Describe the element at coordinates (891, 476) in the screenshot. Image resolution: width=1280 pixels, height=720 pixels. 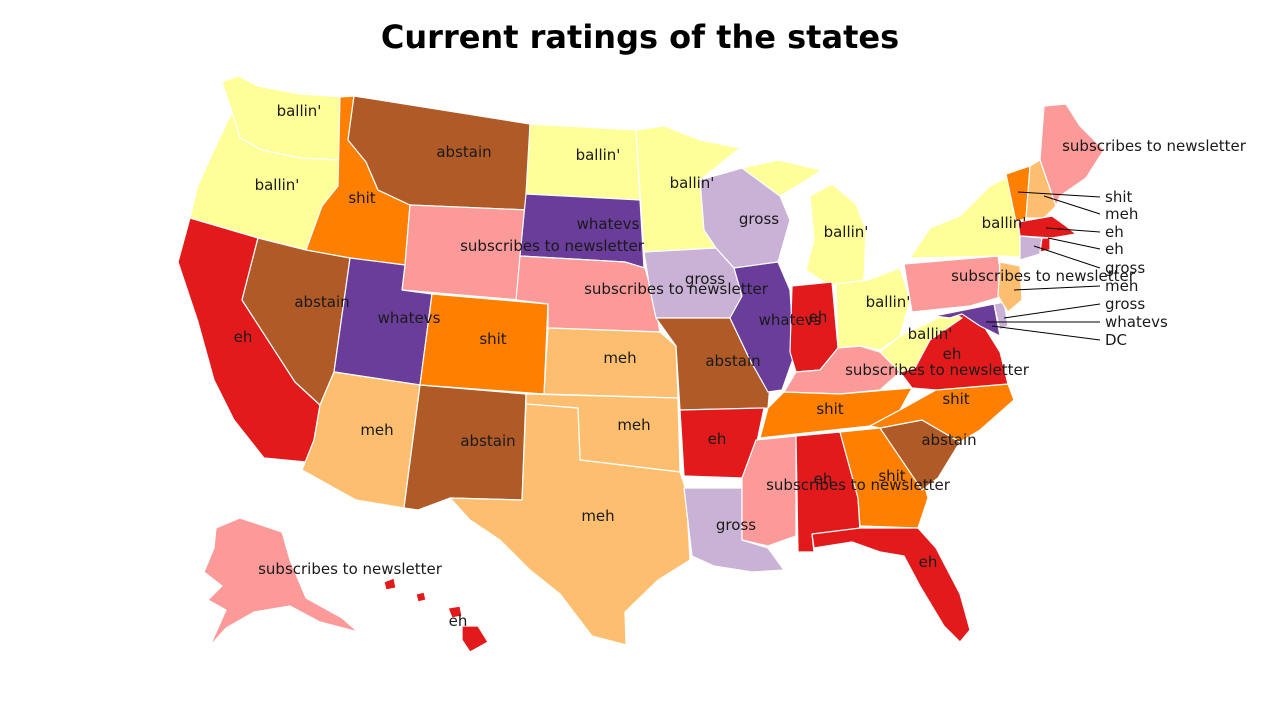
I see `state-label-ga: shit` at that location.